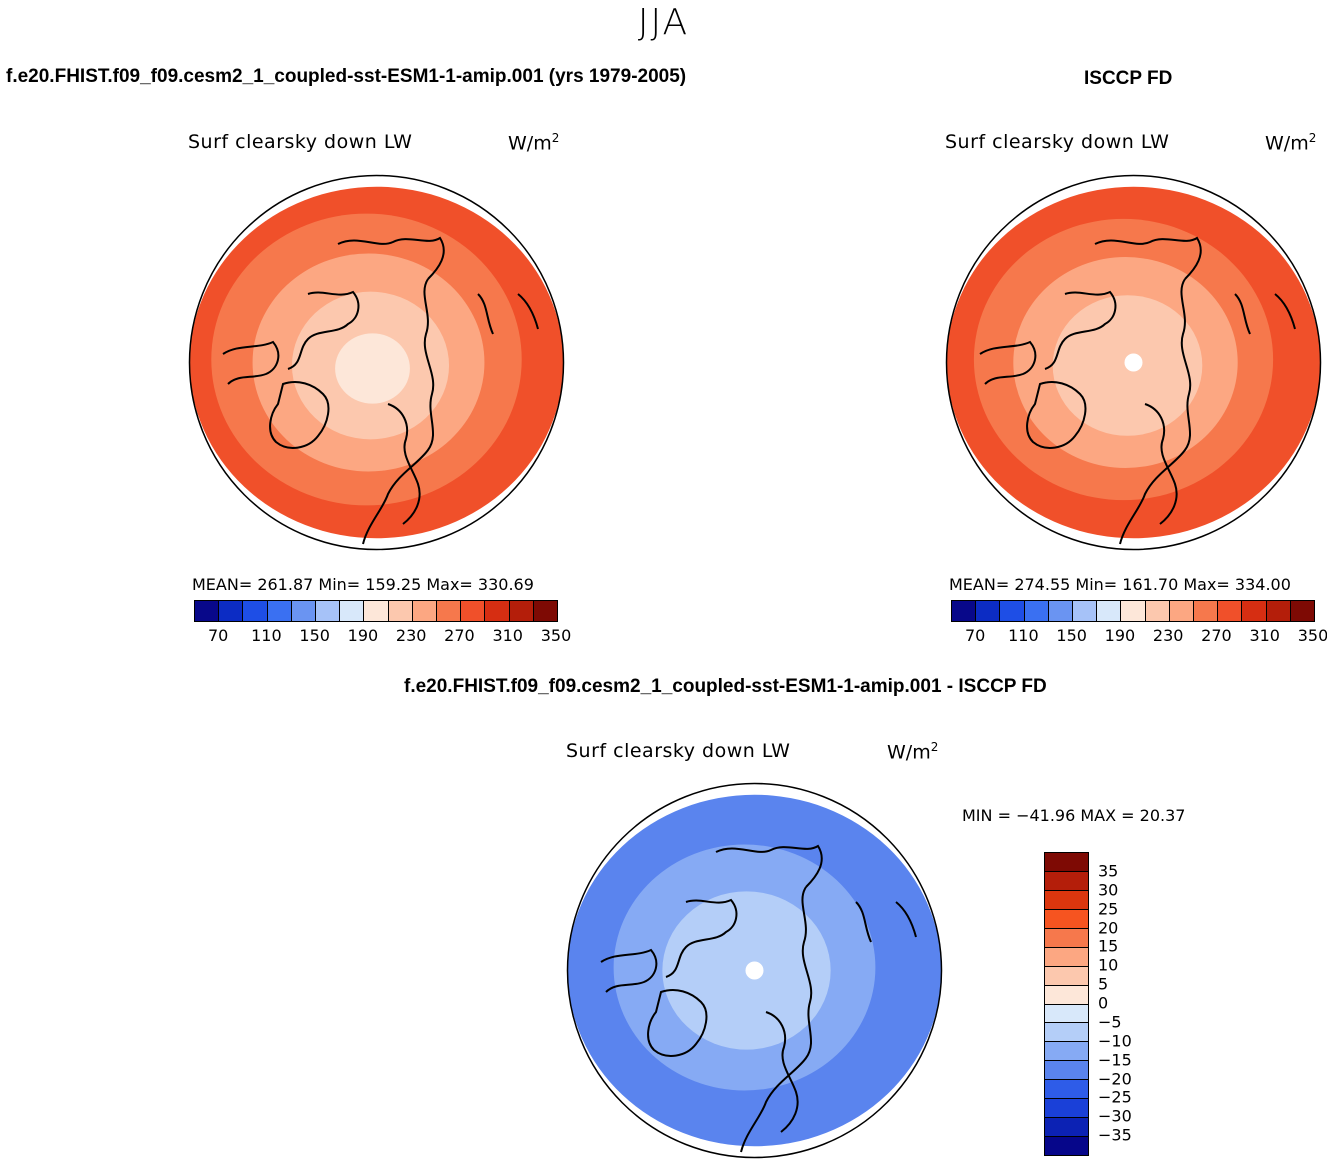 This screenshot has height=1164, width=1327. I want to click on colorbar-tick-label: −25, so click(1115, 1097).